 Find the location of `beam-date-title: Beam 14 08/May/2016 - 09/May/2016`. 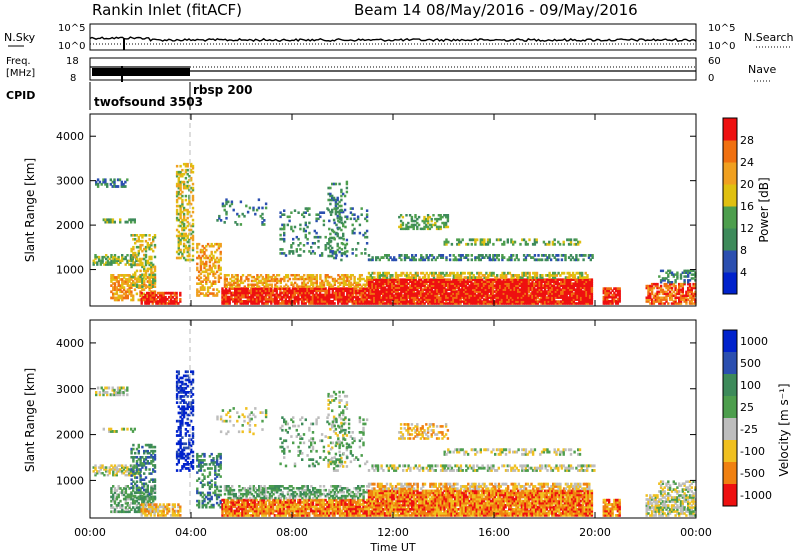

beam-date-title: Beam 14 08/May/2016 - 09/May/2016 is located at coordinates (496, 10).